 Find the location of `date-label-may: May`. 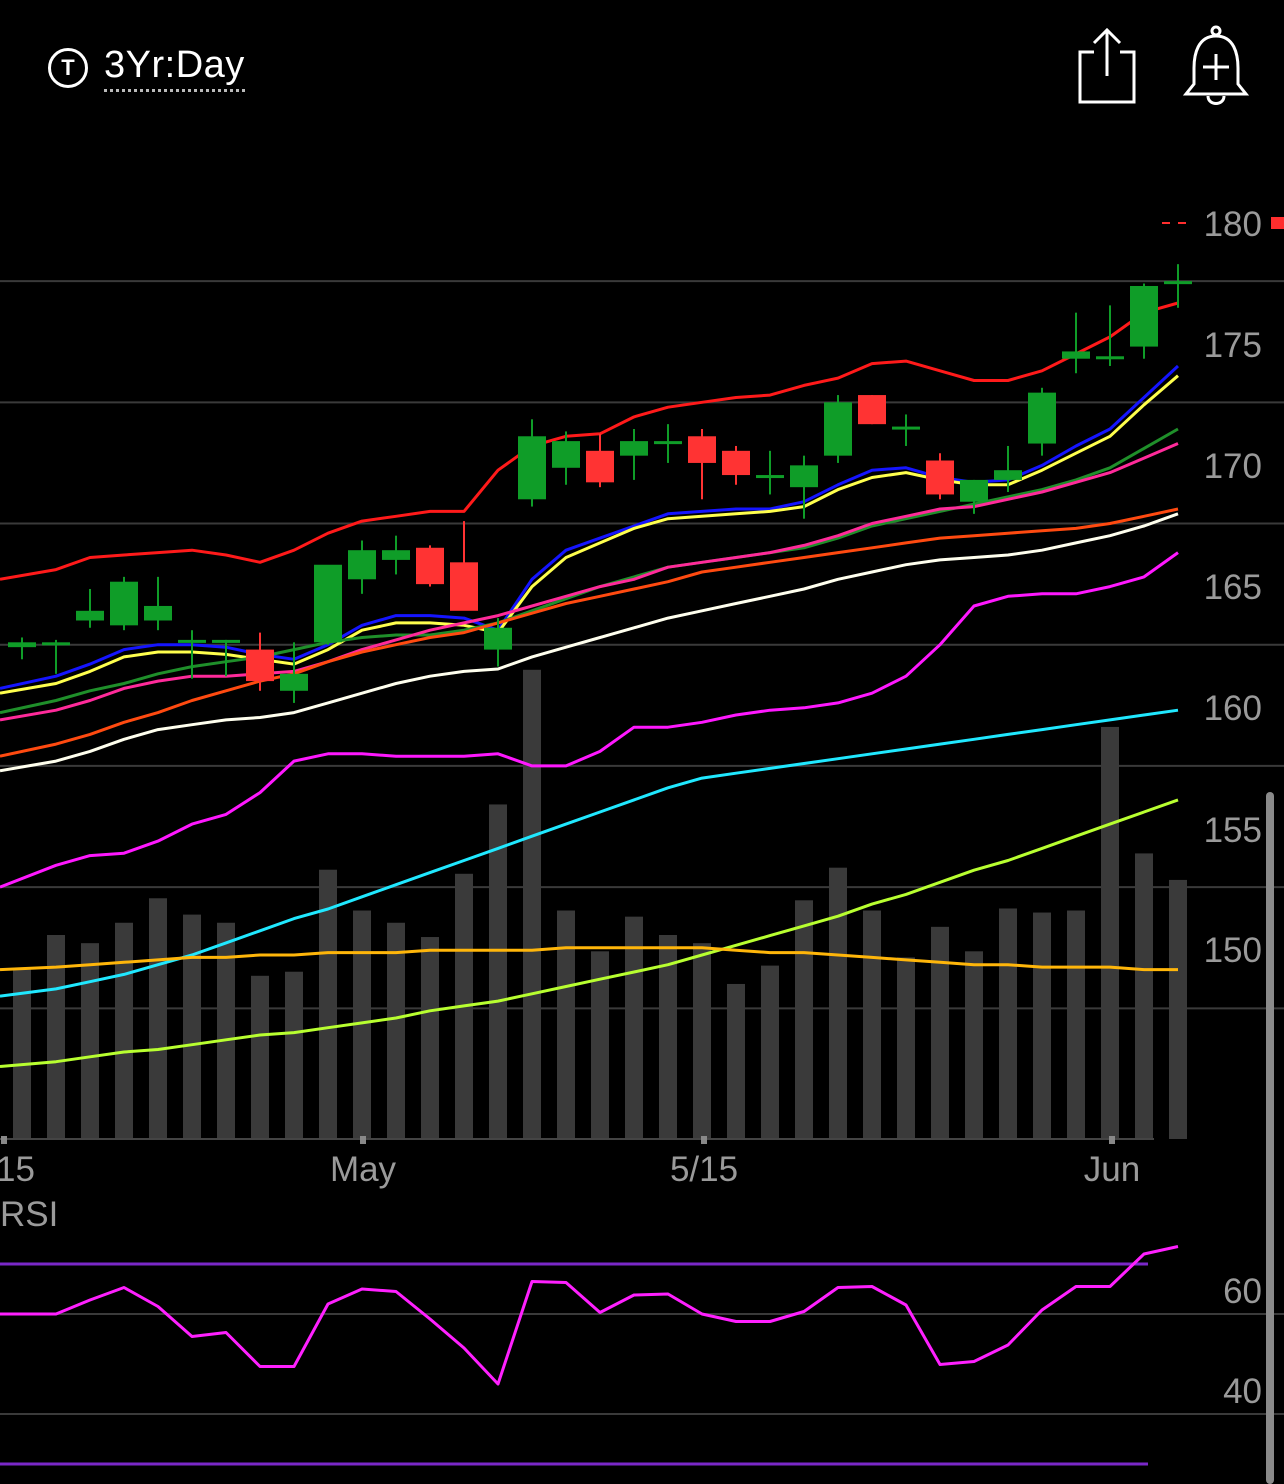

date-label-may: May is located at coordinates (363, 1169).